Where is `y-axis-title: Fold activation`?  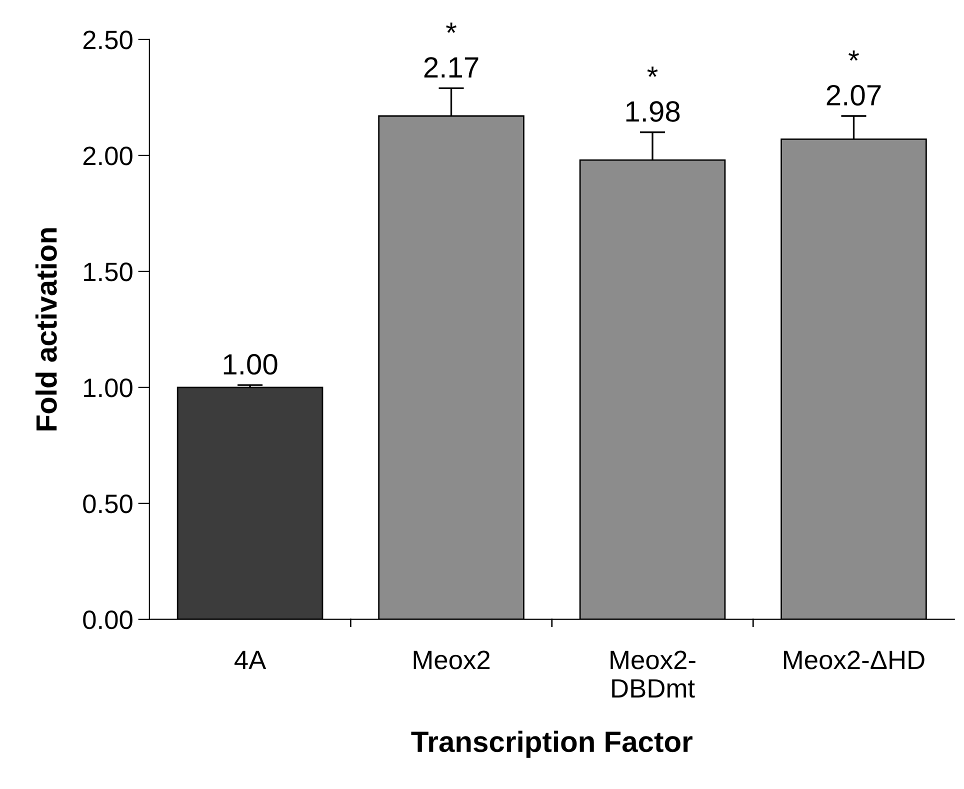
y-axis-title: Fold activation is located at coordinates (46, 329).